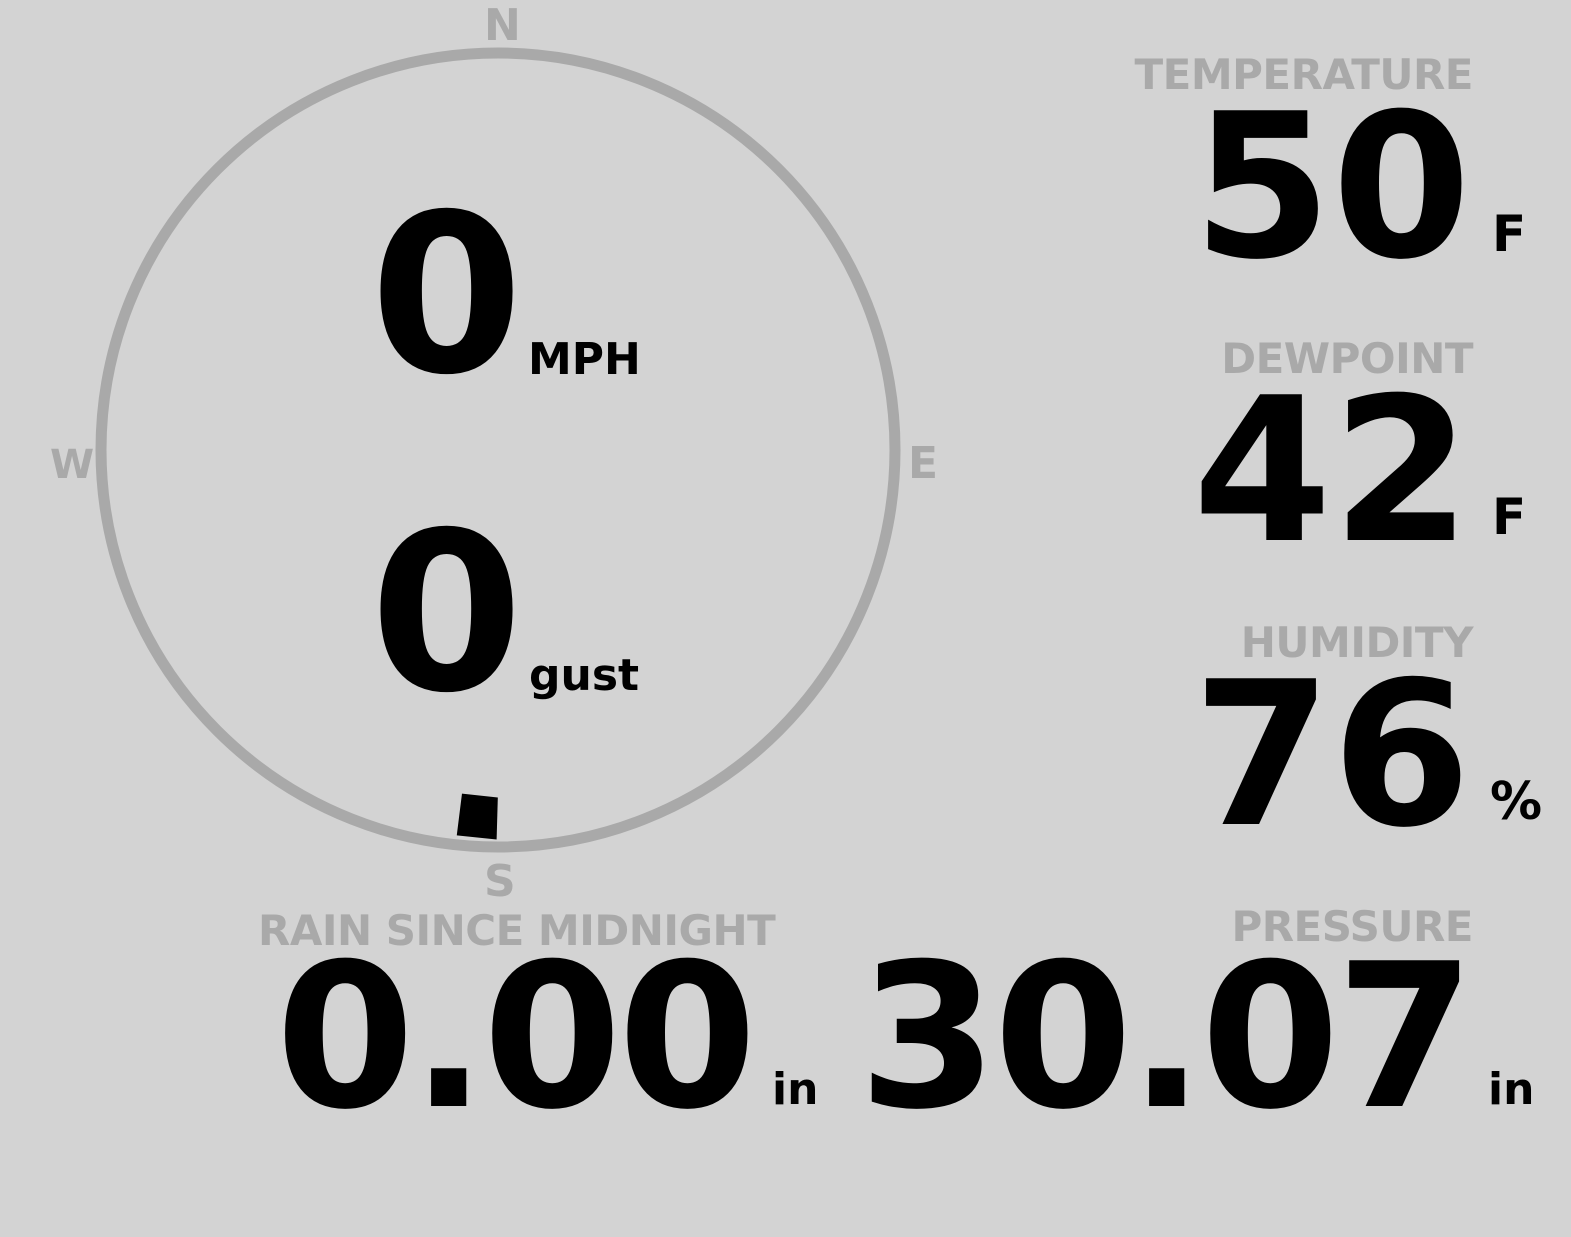 This screenshot has height=1237, width=1571. What do you see at coordinates (795, 1089) in the screenshot?
I see `rain-unit: in` at bounding box center [795, 1089].